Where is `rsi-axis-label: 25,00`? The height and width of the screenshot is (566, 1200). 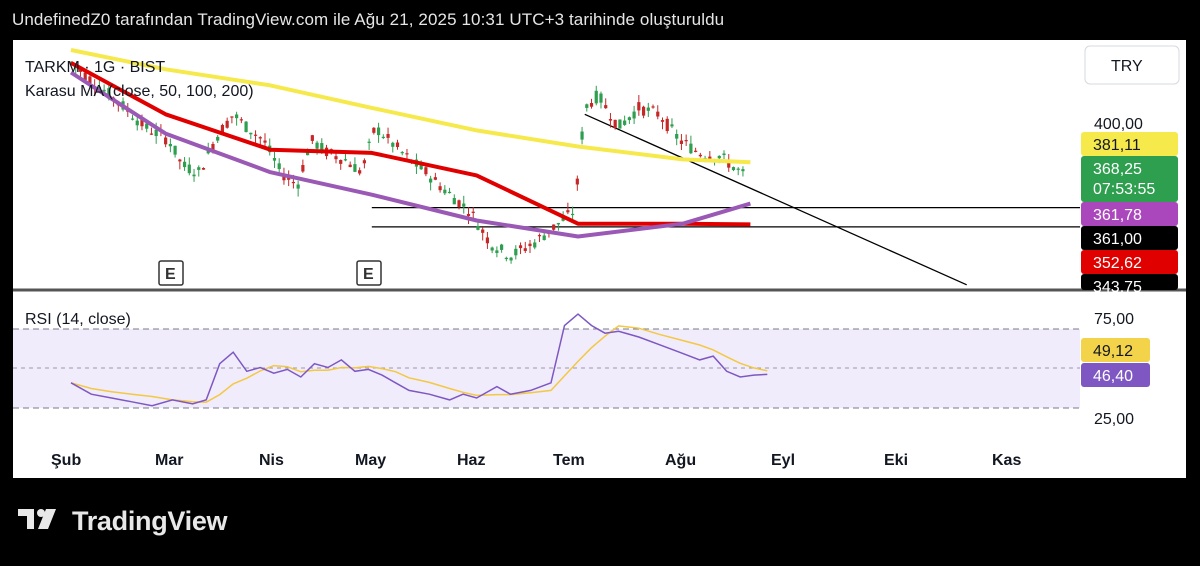 rsi-axis-label: 25,00 is located at coordinates (1114, 419).